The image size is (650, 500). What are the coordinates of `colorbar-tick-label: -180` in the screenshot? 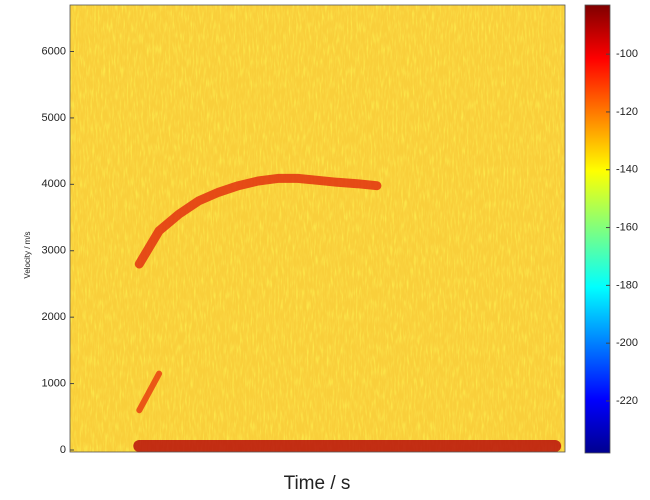 It's located at (627, 285).